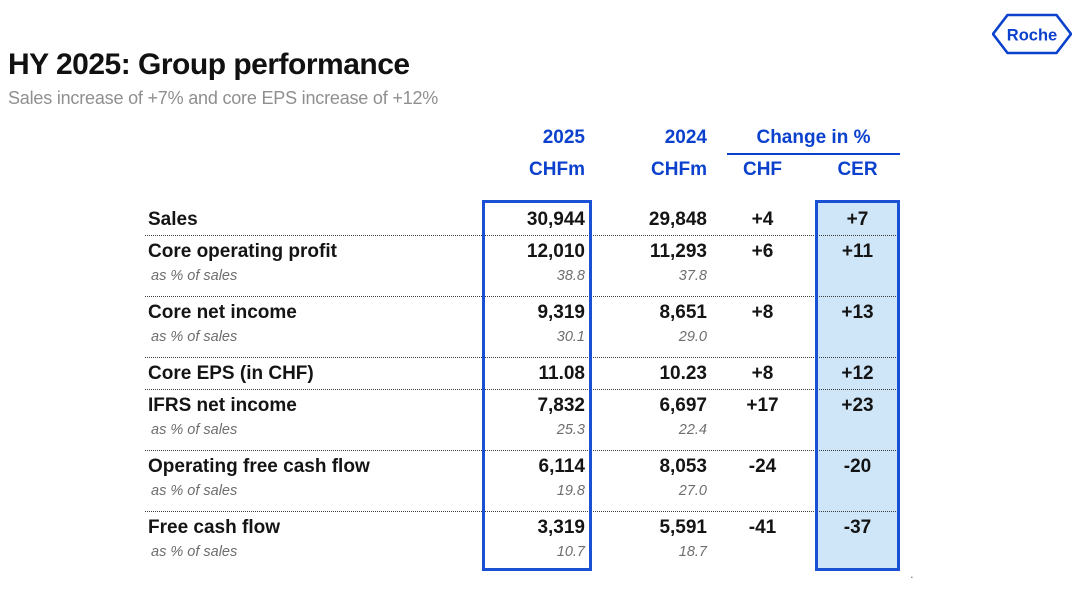  I want to click on roche-logo-text: Roche, so click(1032, 36).